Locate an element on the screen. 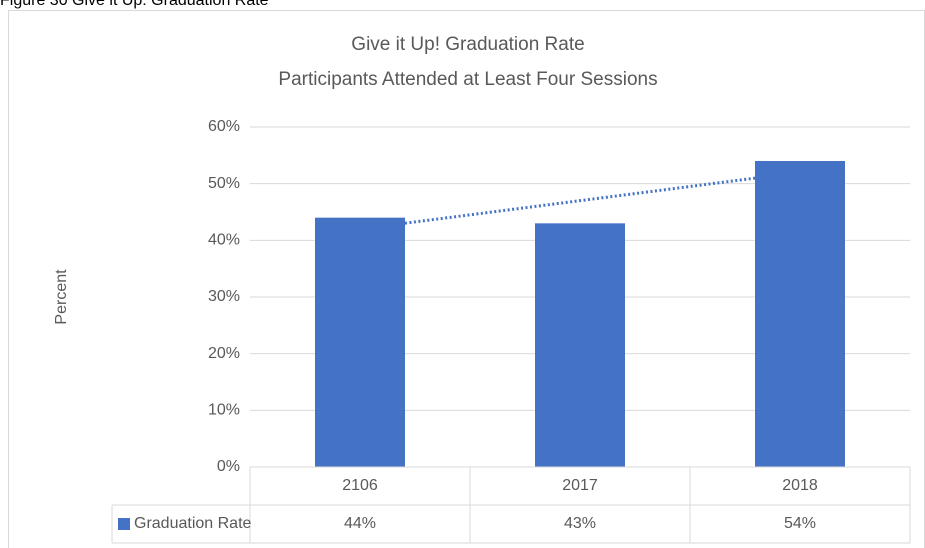 The height and width of the screenshot is (548, 925). y-axis-label: Percent is located at coordinates (61, 297).